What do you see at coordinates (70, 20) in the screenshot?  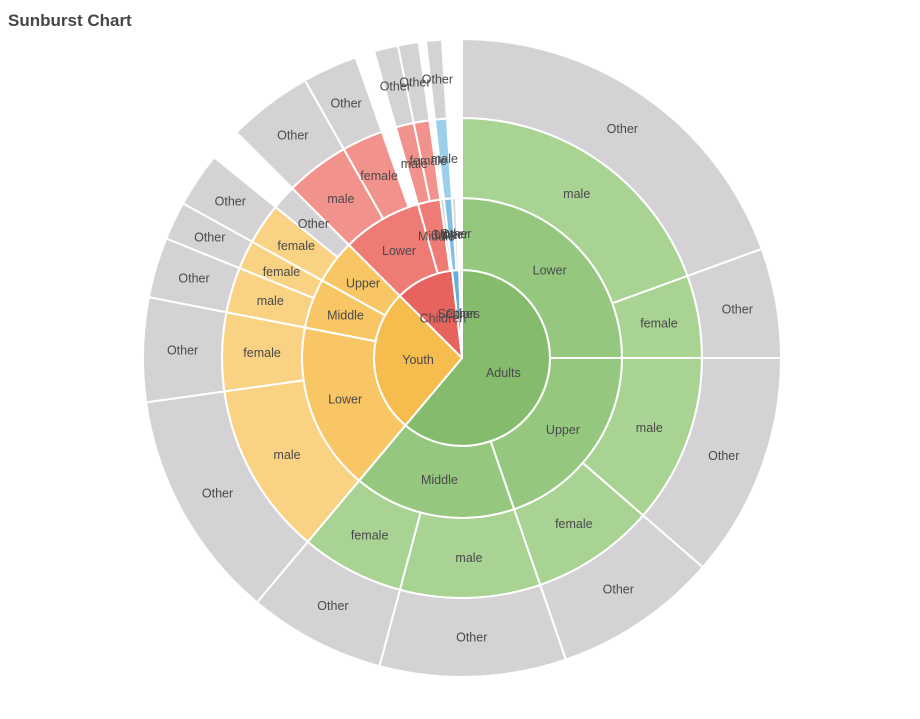 I see `chart-title: Sunburst Chart` at bounding box center [70, 20].